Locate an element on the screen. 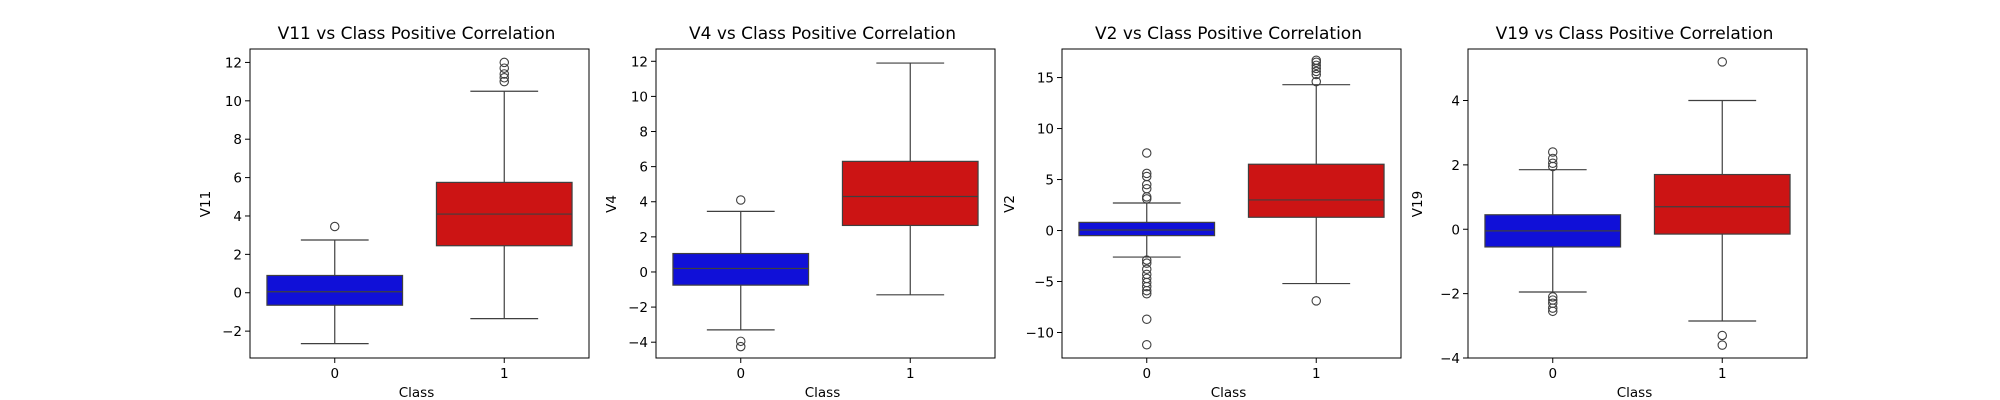 The image size is (2000, 400). y-tick-label: −10 is located at coordinates (1040, 334).